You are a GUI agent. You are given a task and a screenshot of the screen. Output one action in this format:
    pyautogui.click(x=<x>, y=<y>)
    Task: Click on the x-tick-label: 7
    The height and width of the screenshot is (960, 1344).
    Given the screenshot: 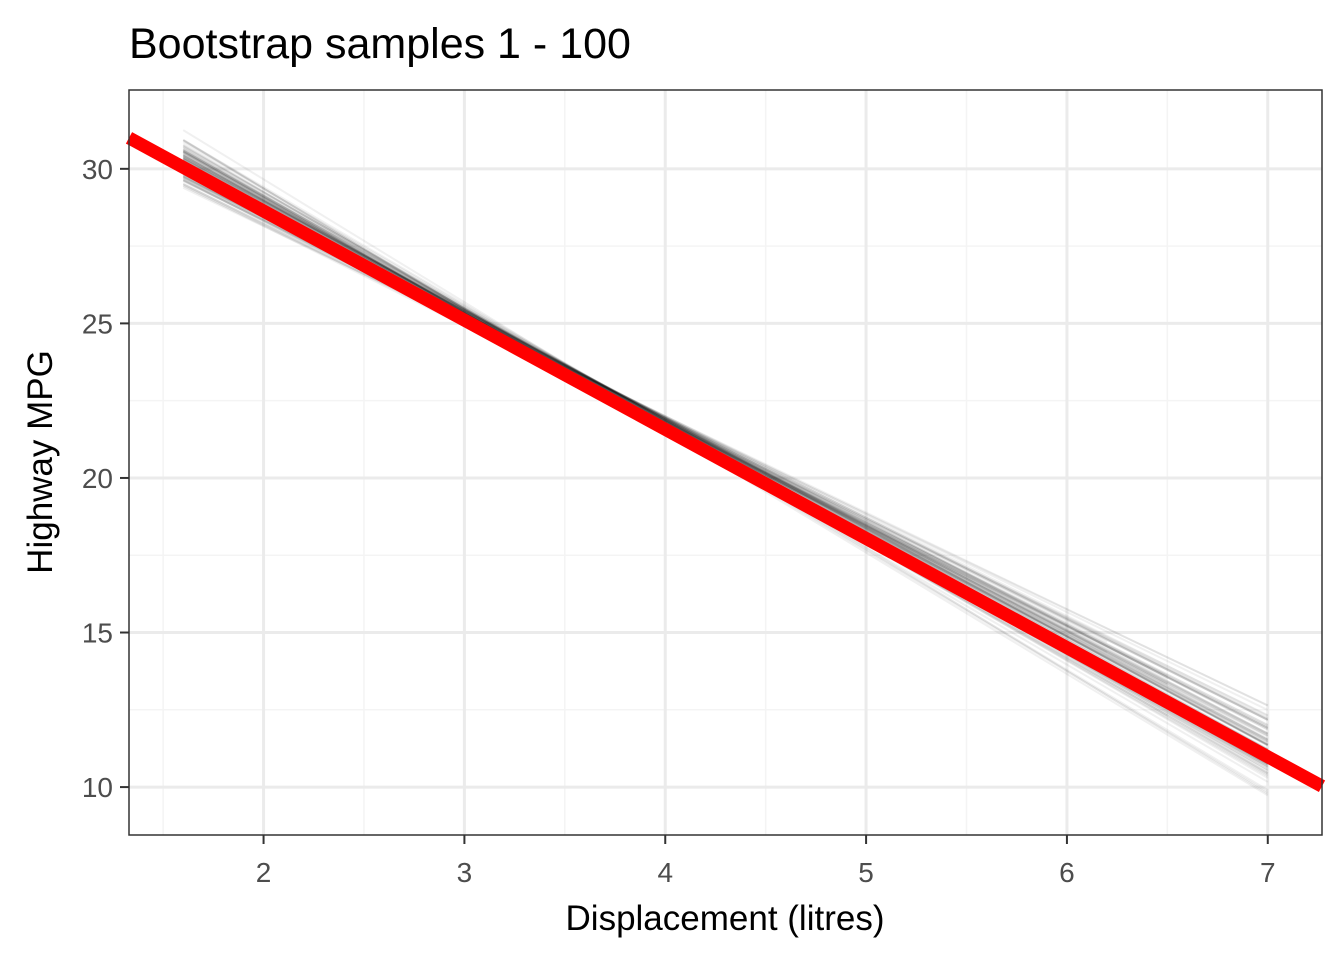 What is the action you would take?
    pyautogui.click(x=1268, y=872)
    